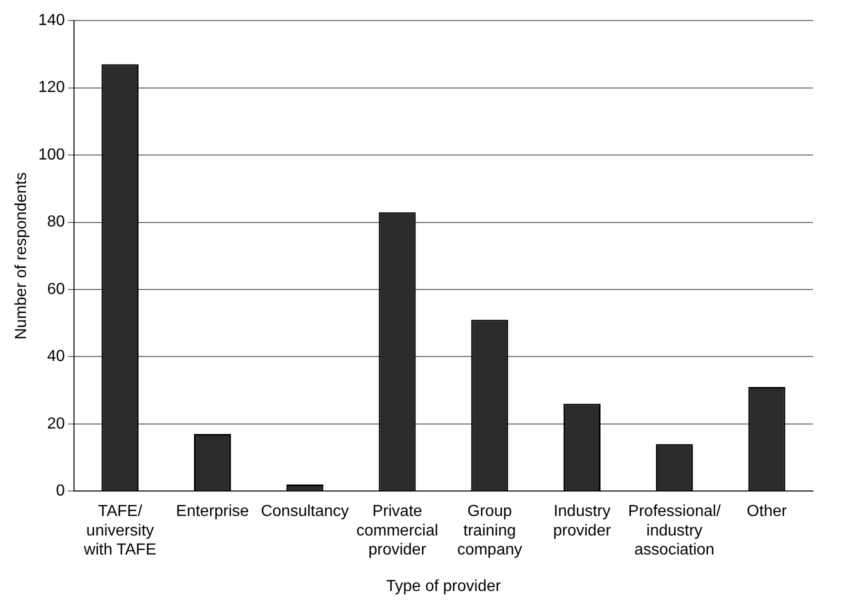 The image size is (841, 608). What do you see at coordinates (119, 531) in the screenshot?
I see `x-tick-label: TAFE/ university with TAFE` at bounding box center [119, 531].